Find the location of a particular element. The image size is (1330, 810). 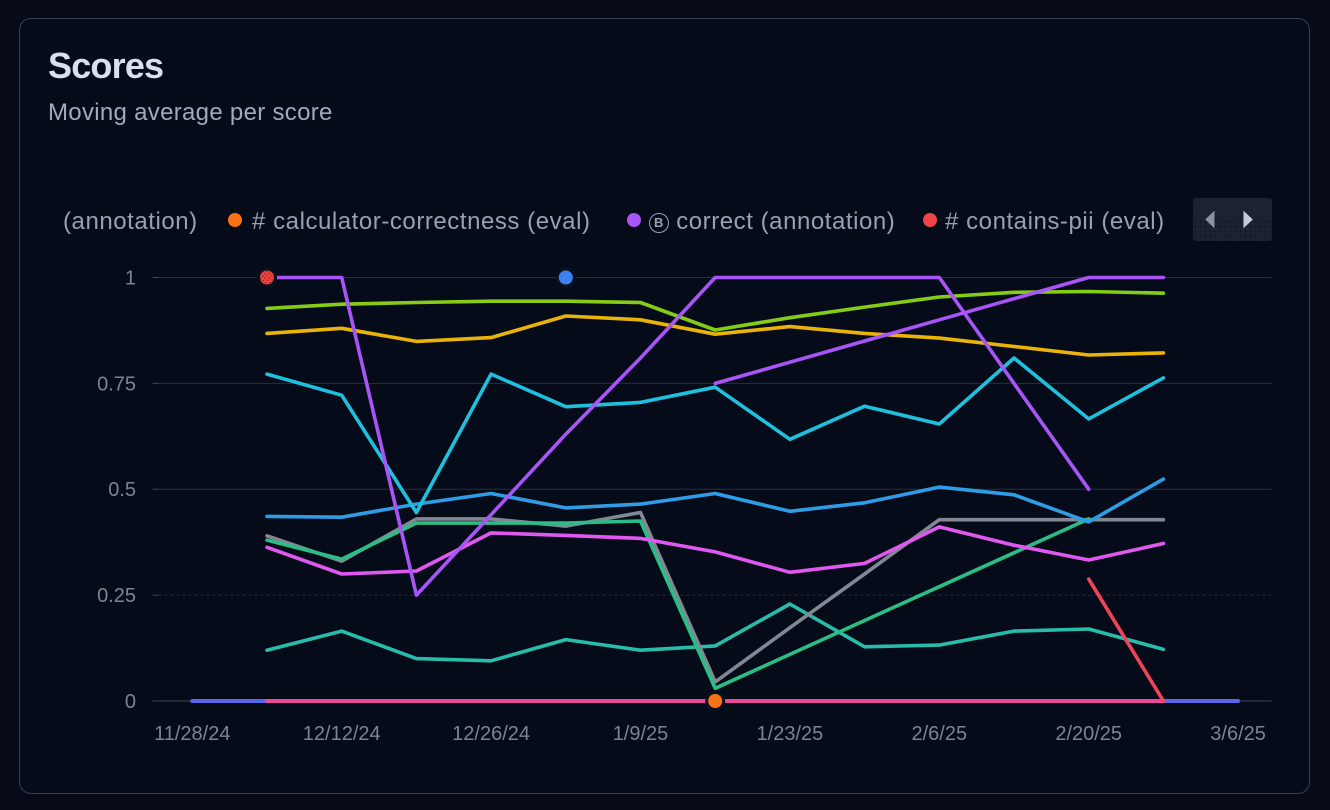

svg-text: 12/12/24 is located at coordinates (342, 734).